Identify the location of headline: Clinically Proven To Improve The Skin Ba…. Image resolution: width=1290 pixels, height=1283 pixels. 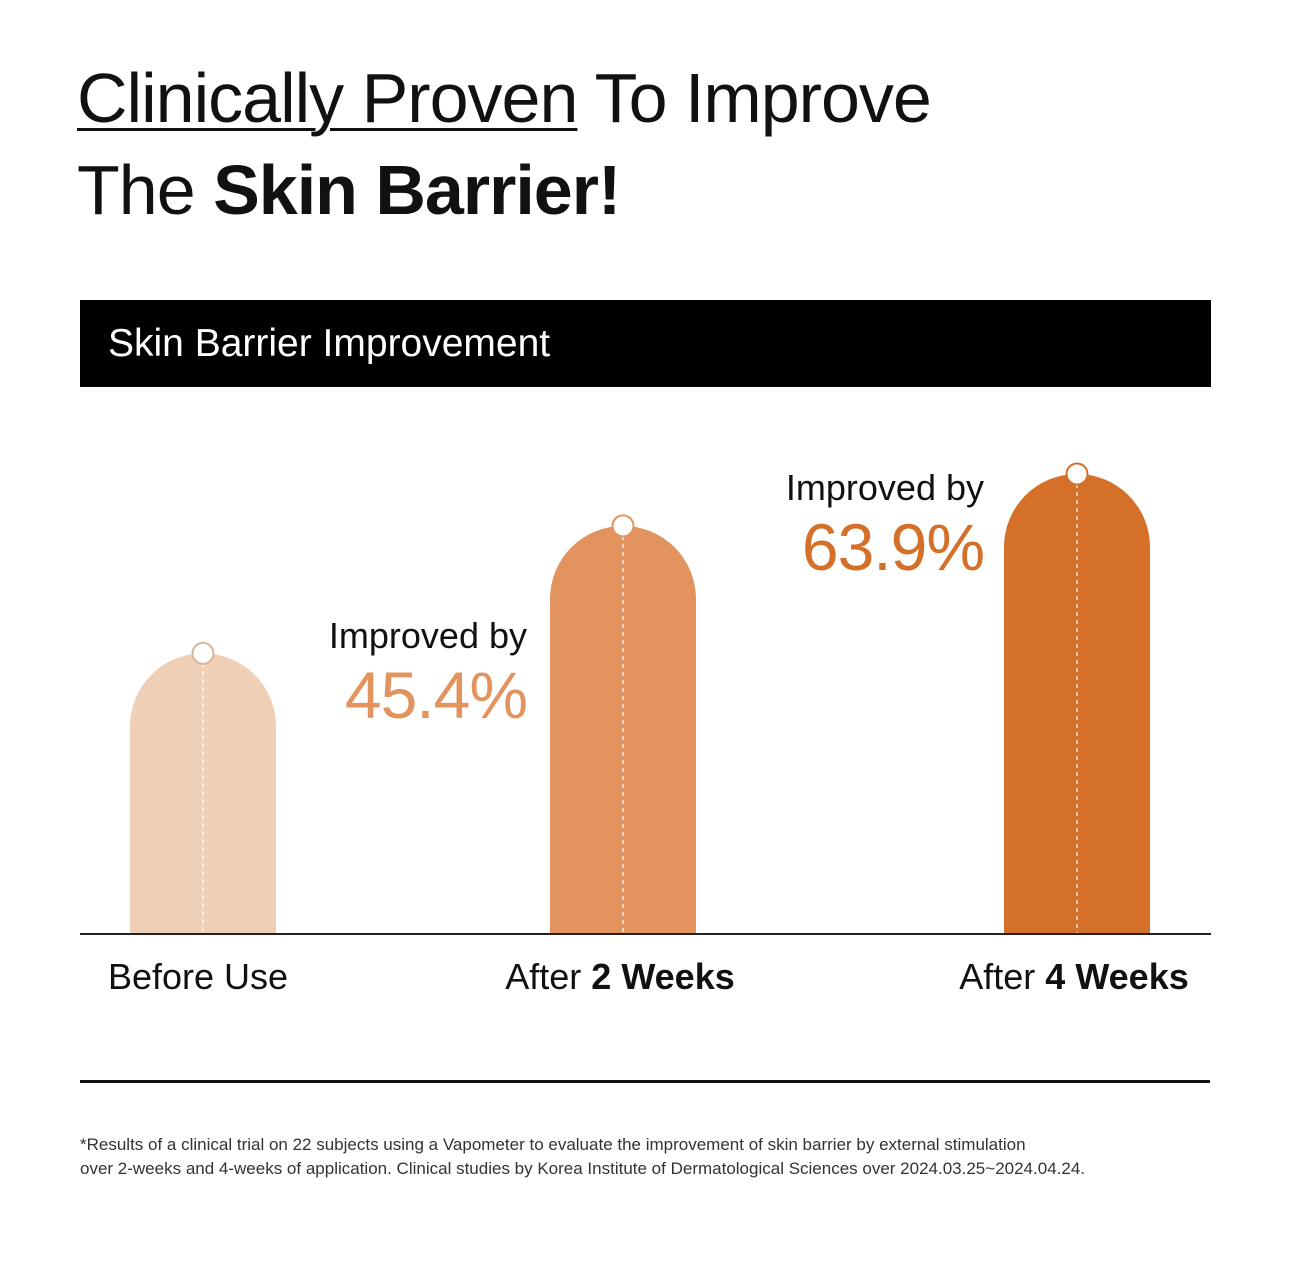
(652, 144).